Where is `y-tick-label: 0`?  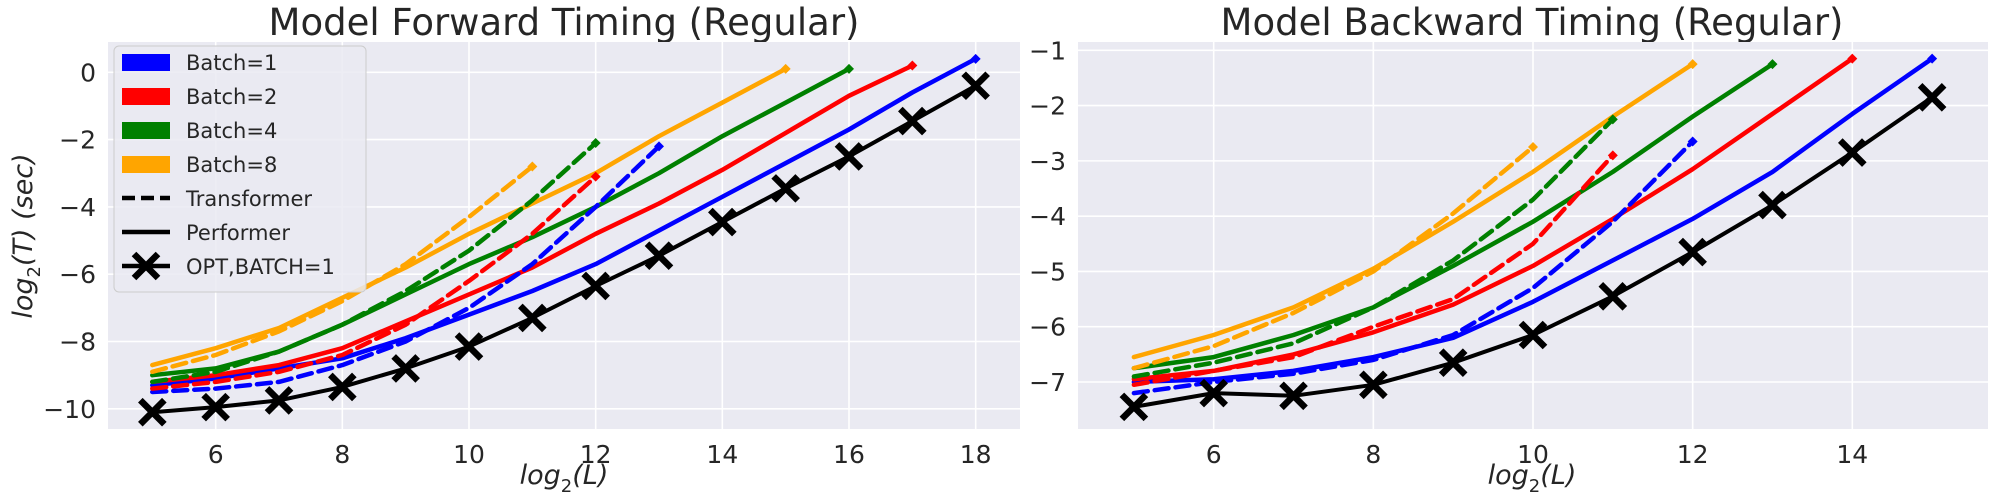
y-tick-label: 0 is located at coordinates (88, 72).